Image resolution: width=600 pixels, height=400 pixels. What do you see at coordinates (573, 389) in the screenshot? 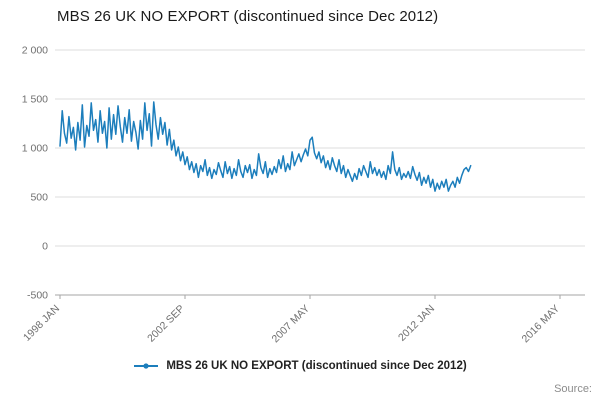
I see `source-label: Source:` at bounding box center [573, 389].